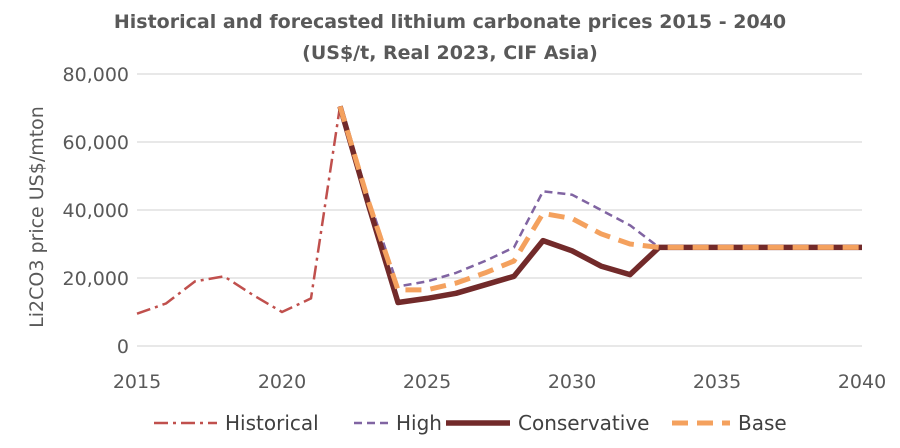  What do you see at coordinates (272, 423) in the screenshot?
I see `legend-label-historical: Historical` at bounding box center [272, 423].